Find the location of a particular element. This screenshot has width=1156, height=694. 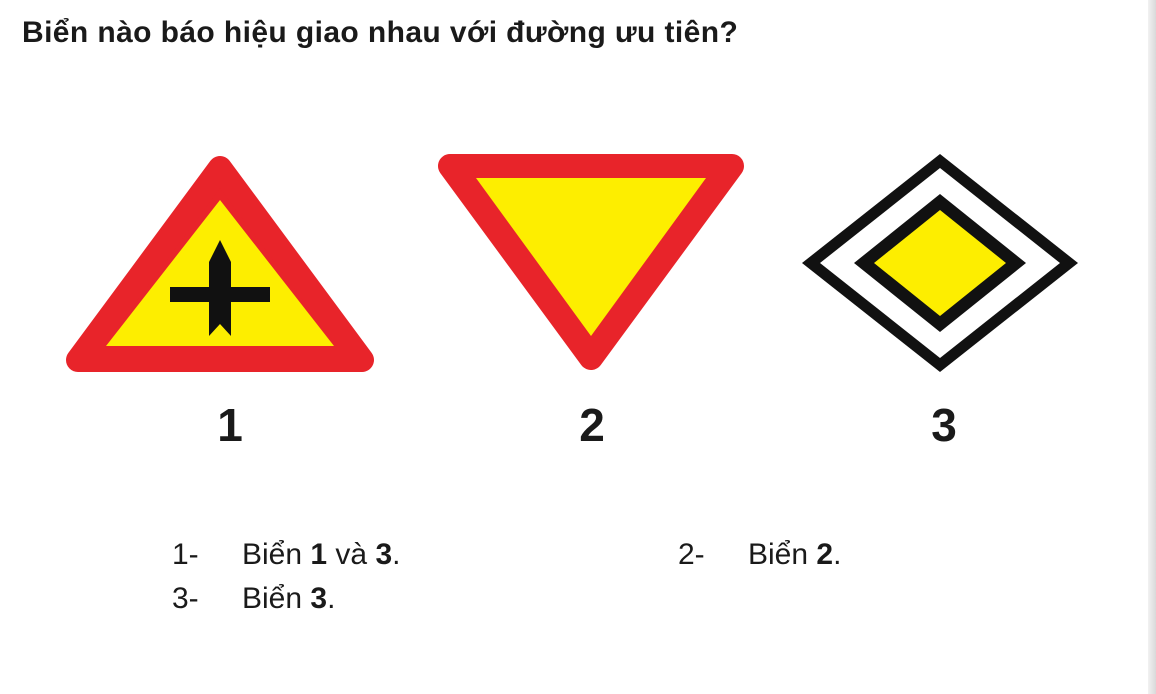

sign-1-number: 1 is located at coordinates (230, 425).